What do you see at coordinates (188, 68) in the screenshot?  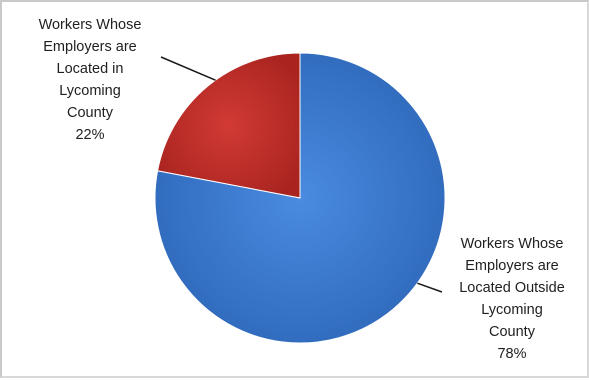 I see `leader-line-inside-county` at bounding box center [188, 68].